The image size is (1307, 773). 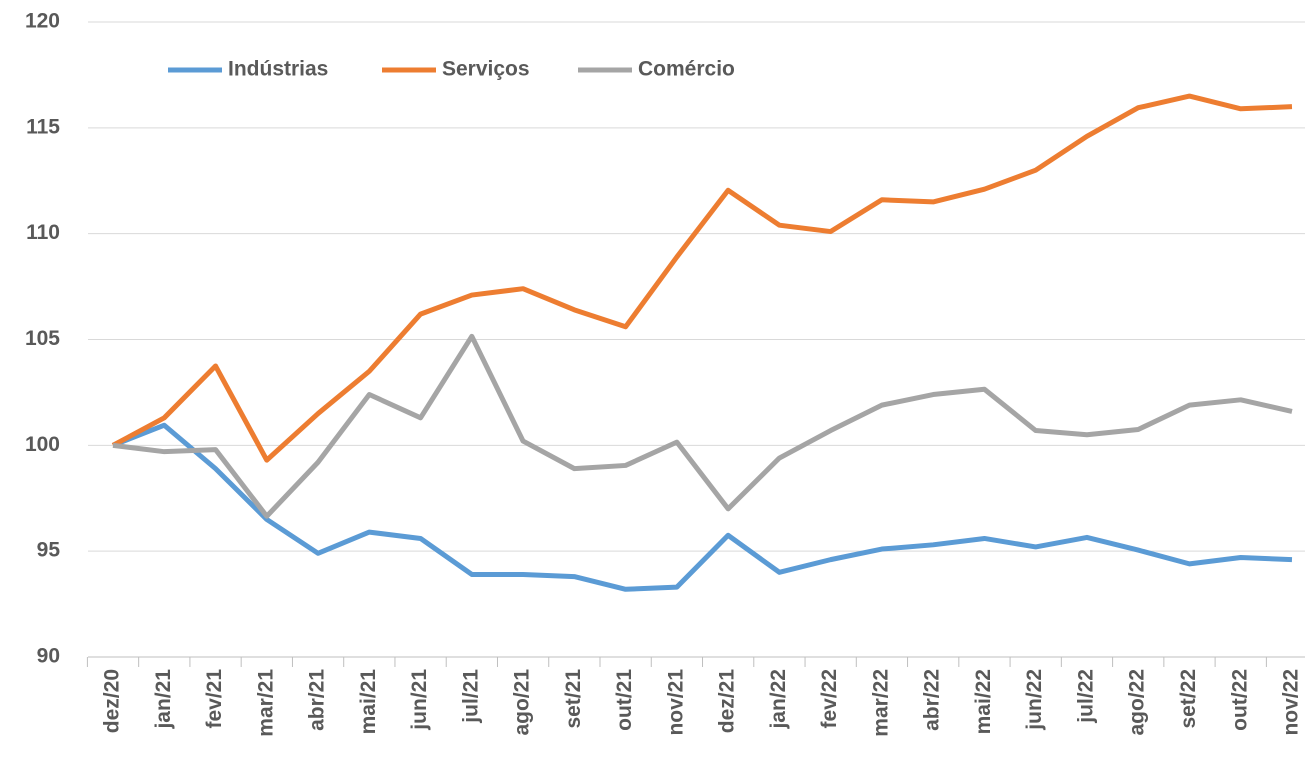 What do you see at coordinates (1188, 699) in the screenshot?
I see `x-tick-label: set/22` at bounding box center [1188, 699].